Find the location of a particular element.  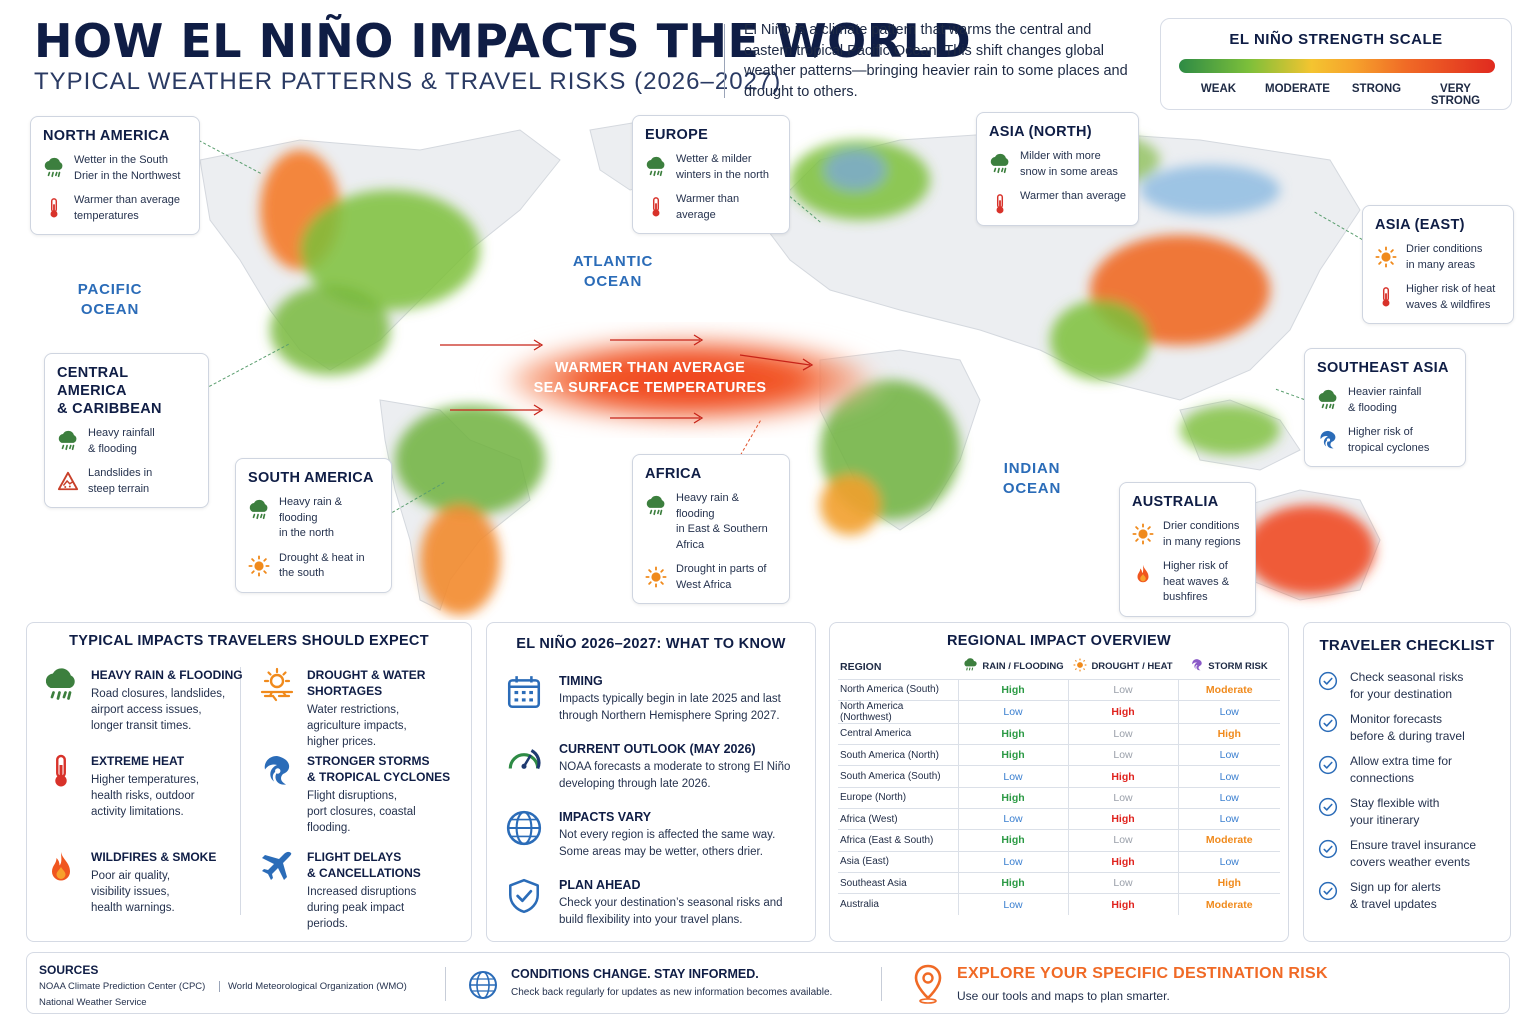

page-title: HOW EL NIÑO IMPACTS THE WORLD is located at coordinates (503, 41).